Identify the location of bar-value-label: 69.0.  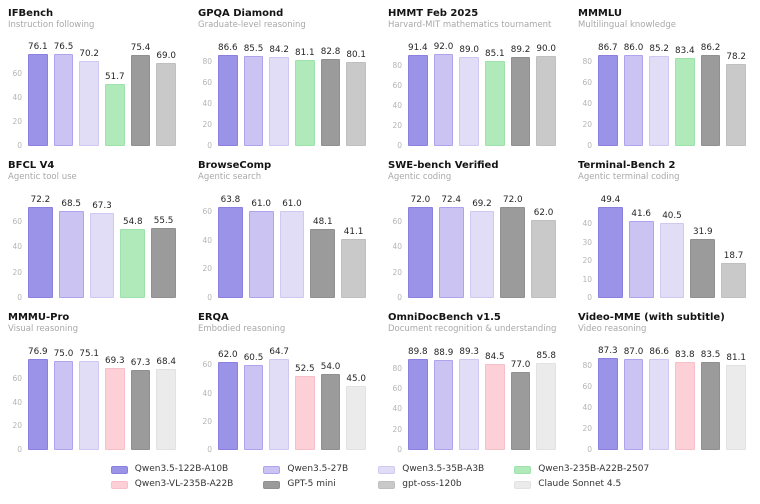
(166, 55).